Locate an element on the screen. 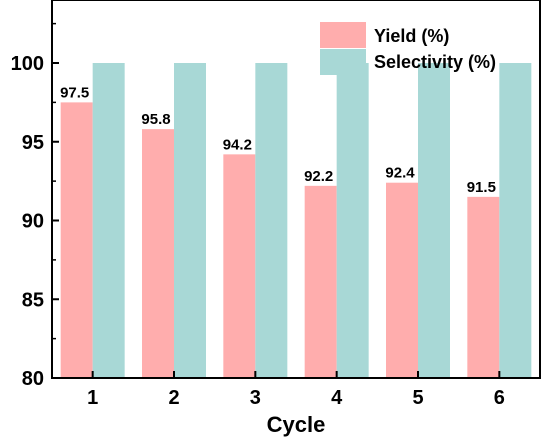 The image size is (550, 445). x-tick-label-4: 4 is located at coordinates (337, 398).